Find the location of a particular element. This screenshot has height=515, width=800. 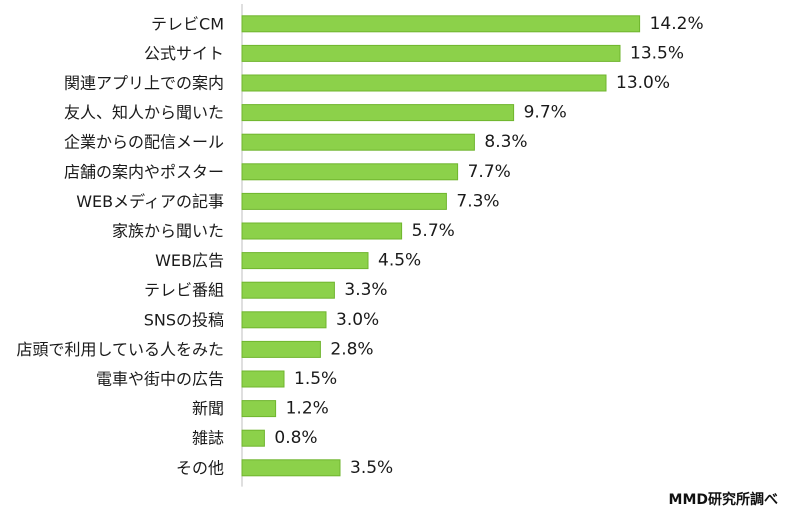

category-label: テレビCM is located at coordinates (187, 23).